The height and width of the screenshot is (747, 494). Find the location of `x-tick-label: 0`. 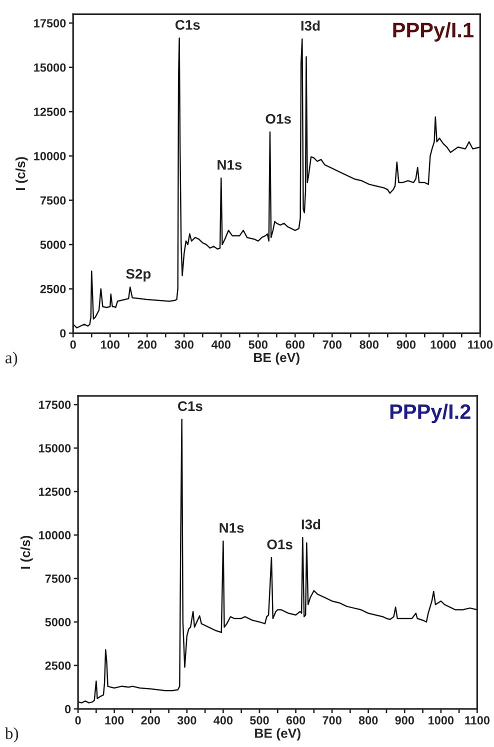

x-tick-label: 0 is located at coordinates (78, 720).